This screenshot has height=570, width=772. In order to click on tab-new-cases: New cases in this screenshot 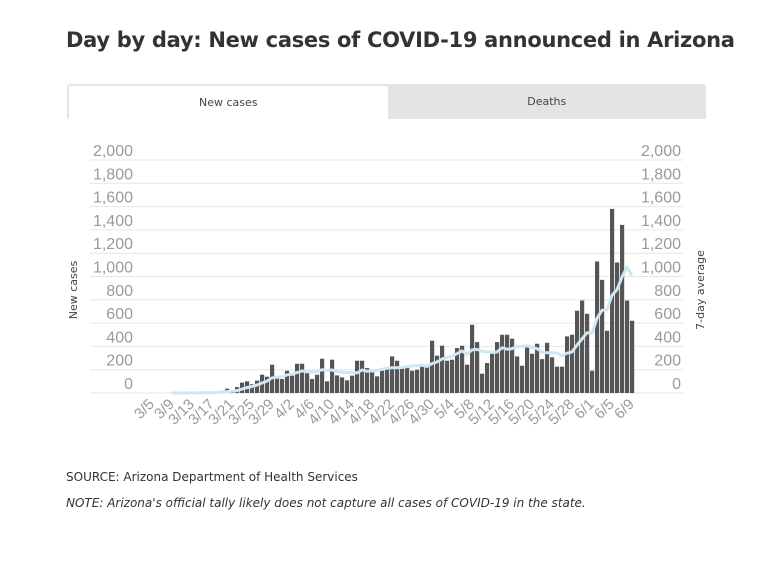, I will do `click(228, 102)`.